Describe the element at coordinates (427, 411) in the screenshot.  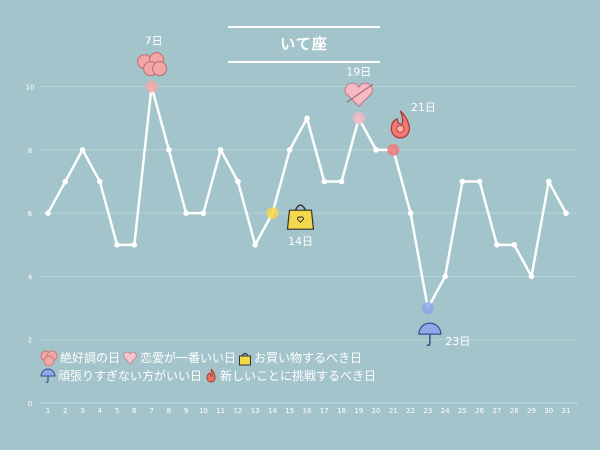
I see `x-tick-label: 23` at that location.